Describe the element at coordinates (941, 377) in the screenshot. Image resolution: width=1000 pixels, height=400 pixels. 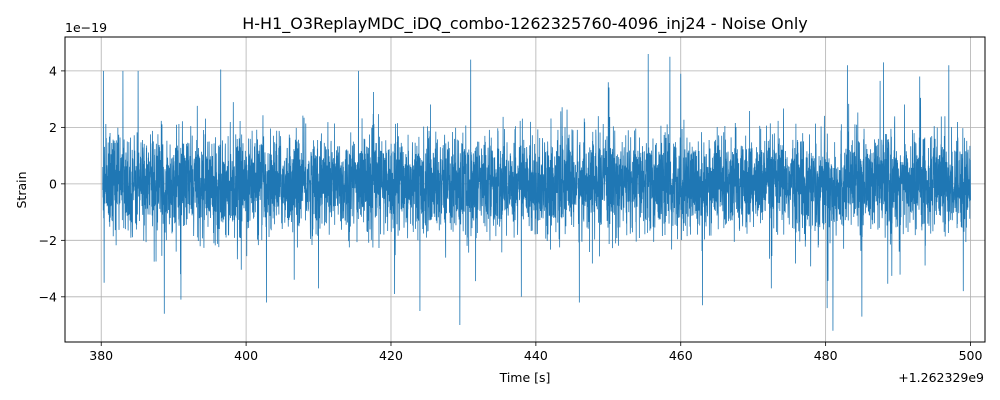
I see `x-offset-label: +1.262329e9` at that location.